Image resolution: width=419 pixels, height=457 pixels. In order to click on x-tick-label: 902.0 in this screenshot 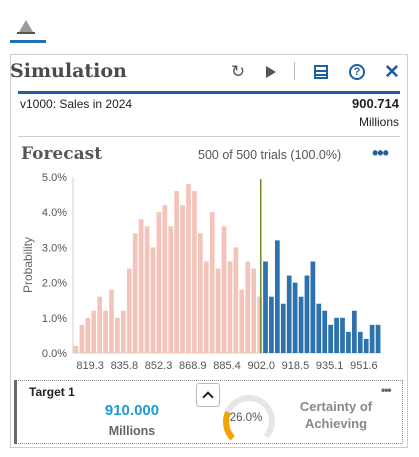, I will do `click(261, 366)`.